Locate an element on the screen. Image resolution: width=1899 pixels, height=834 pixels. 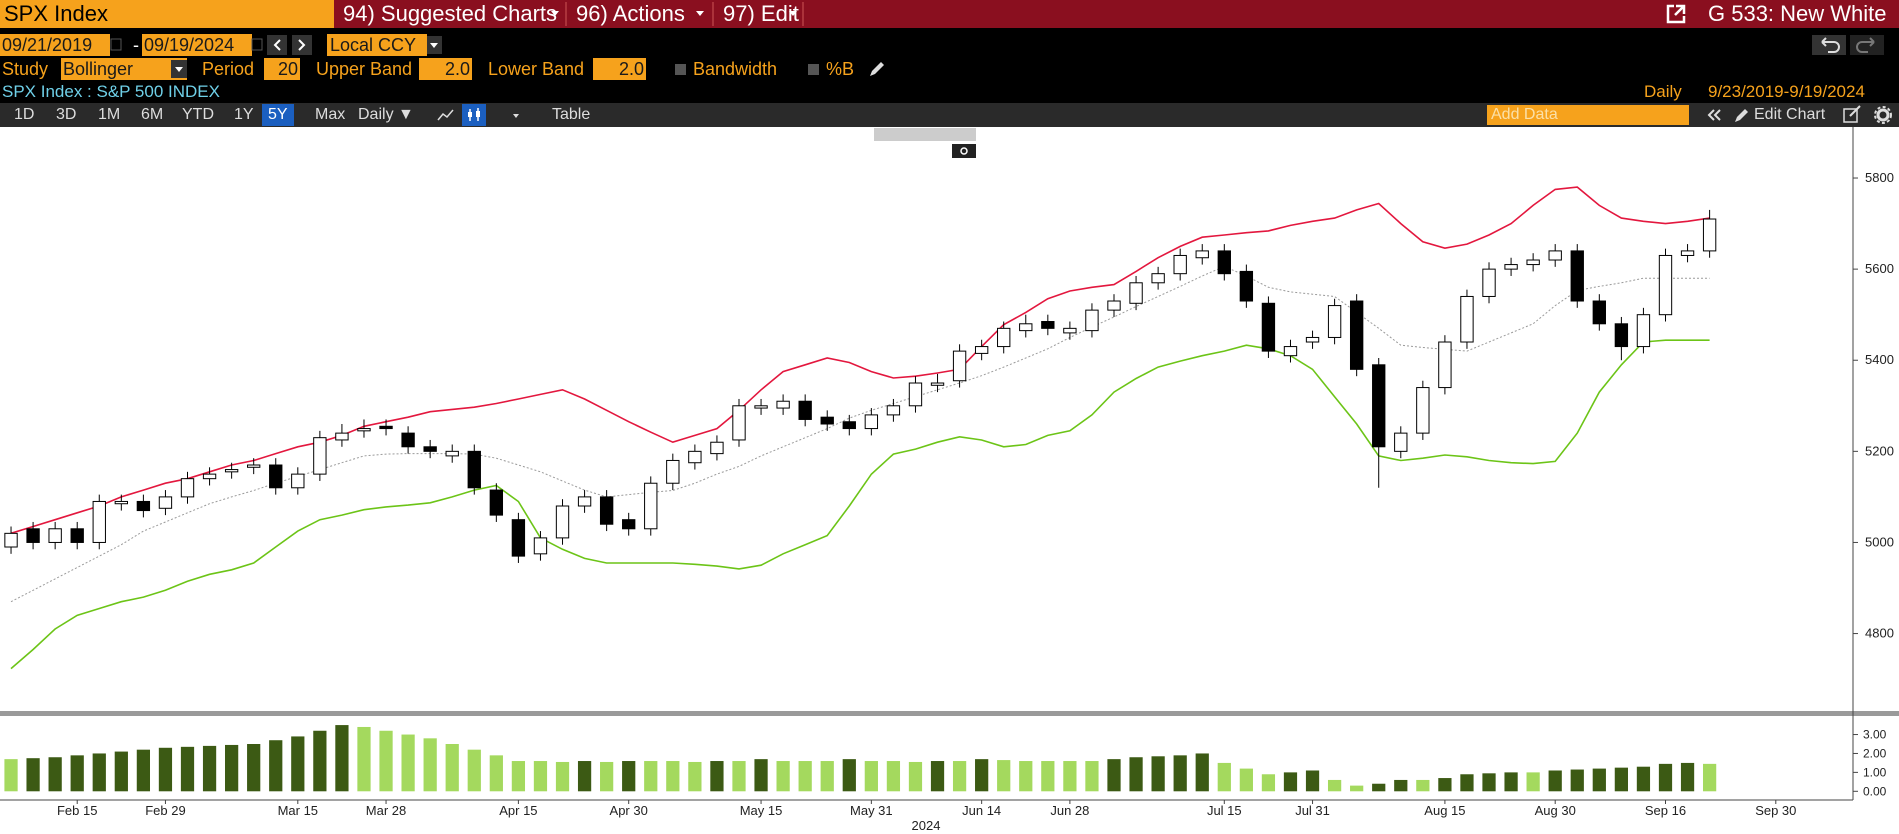
period-label: Period is located at coordinates (228, 69).